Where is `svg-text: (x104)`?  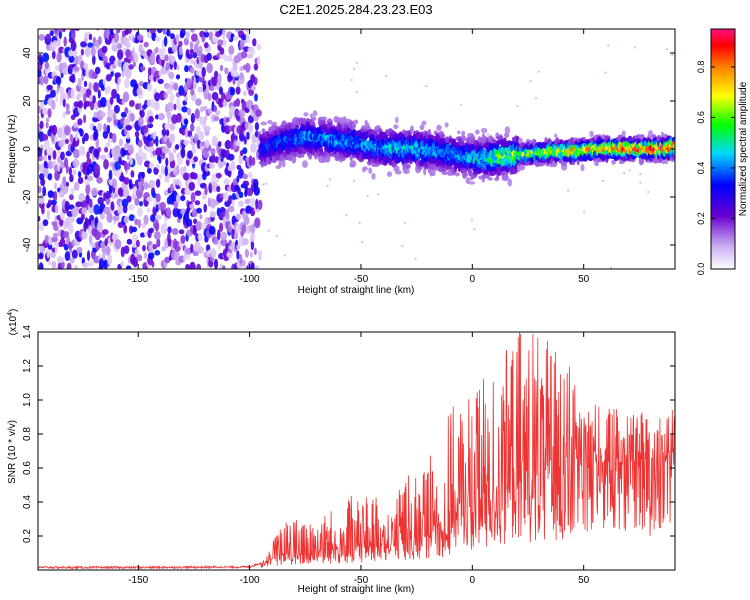
svg-text: (x104) is located at coordinates (13, 322).